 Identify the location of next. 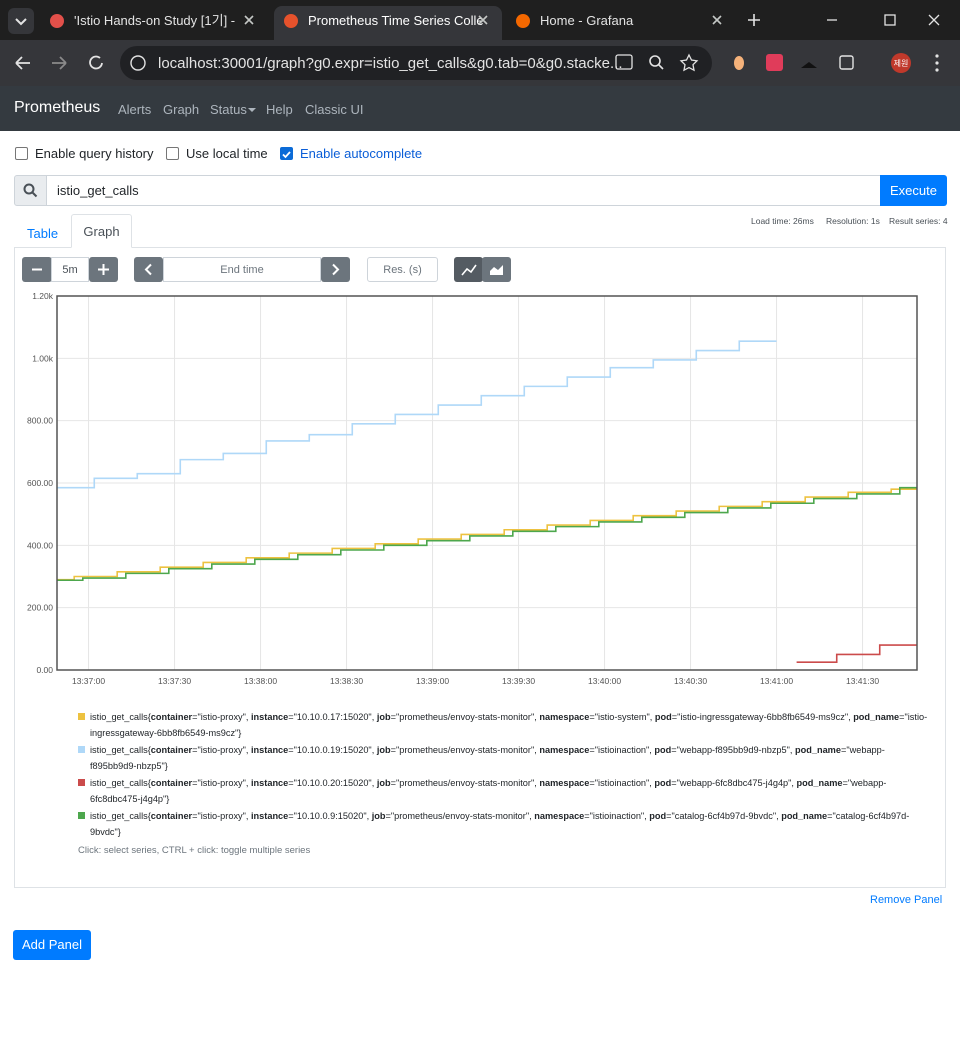
(335, 269).